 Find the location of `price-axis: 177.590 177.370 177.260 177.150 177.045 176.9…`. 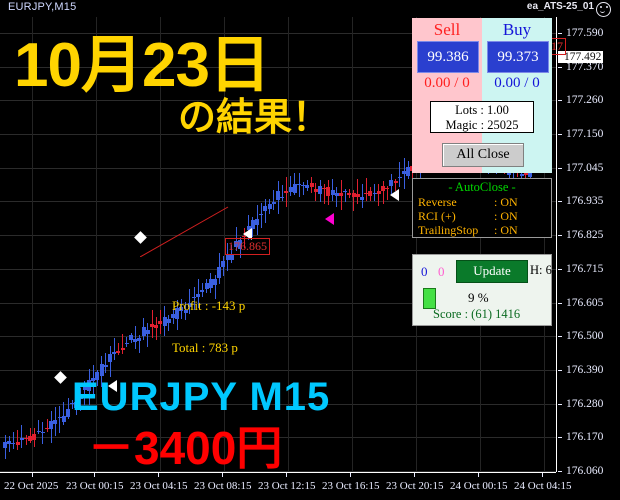

price-axis: 177.590 177.370 177.260 177.150 177.045 176.9… is located at coordinates (588, 247).